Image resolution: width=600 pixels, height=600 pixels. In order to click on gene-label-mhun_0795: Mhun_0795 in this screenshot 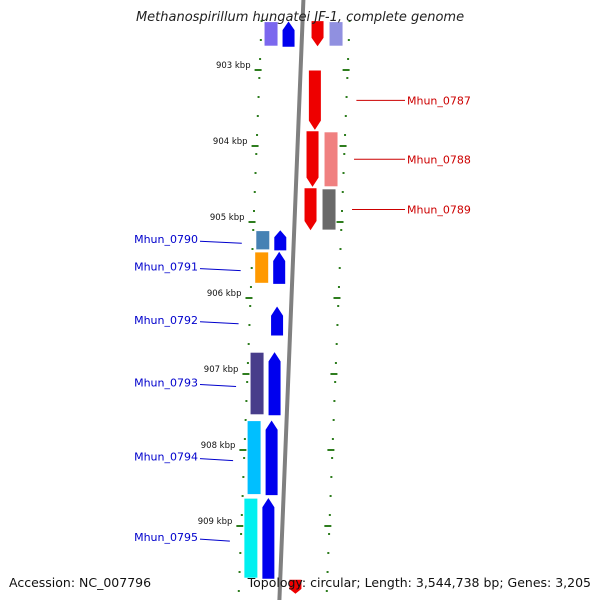, I will do `click(166, 537)`.